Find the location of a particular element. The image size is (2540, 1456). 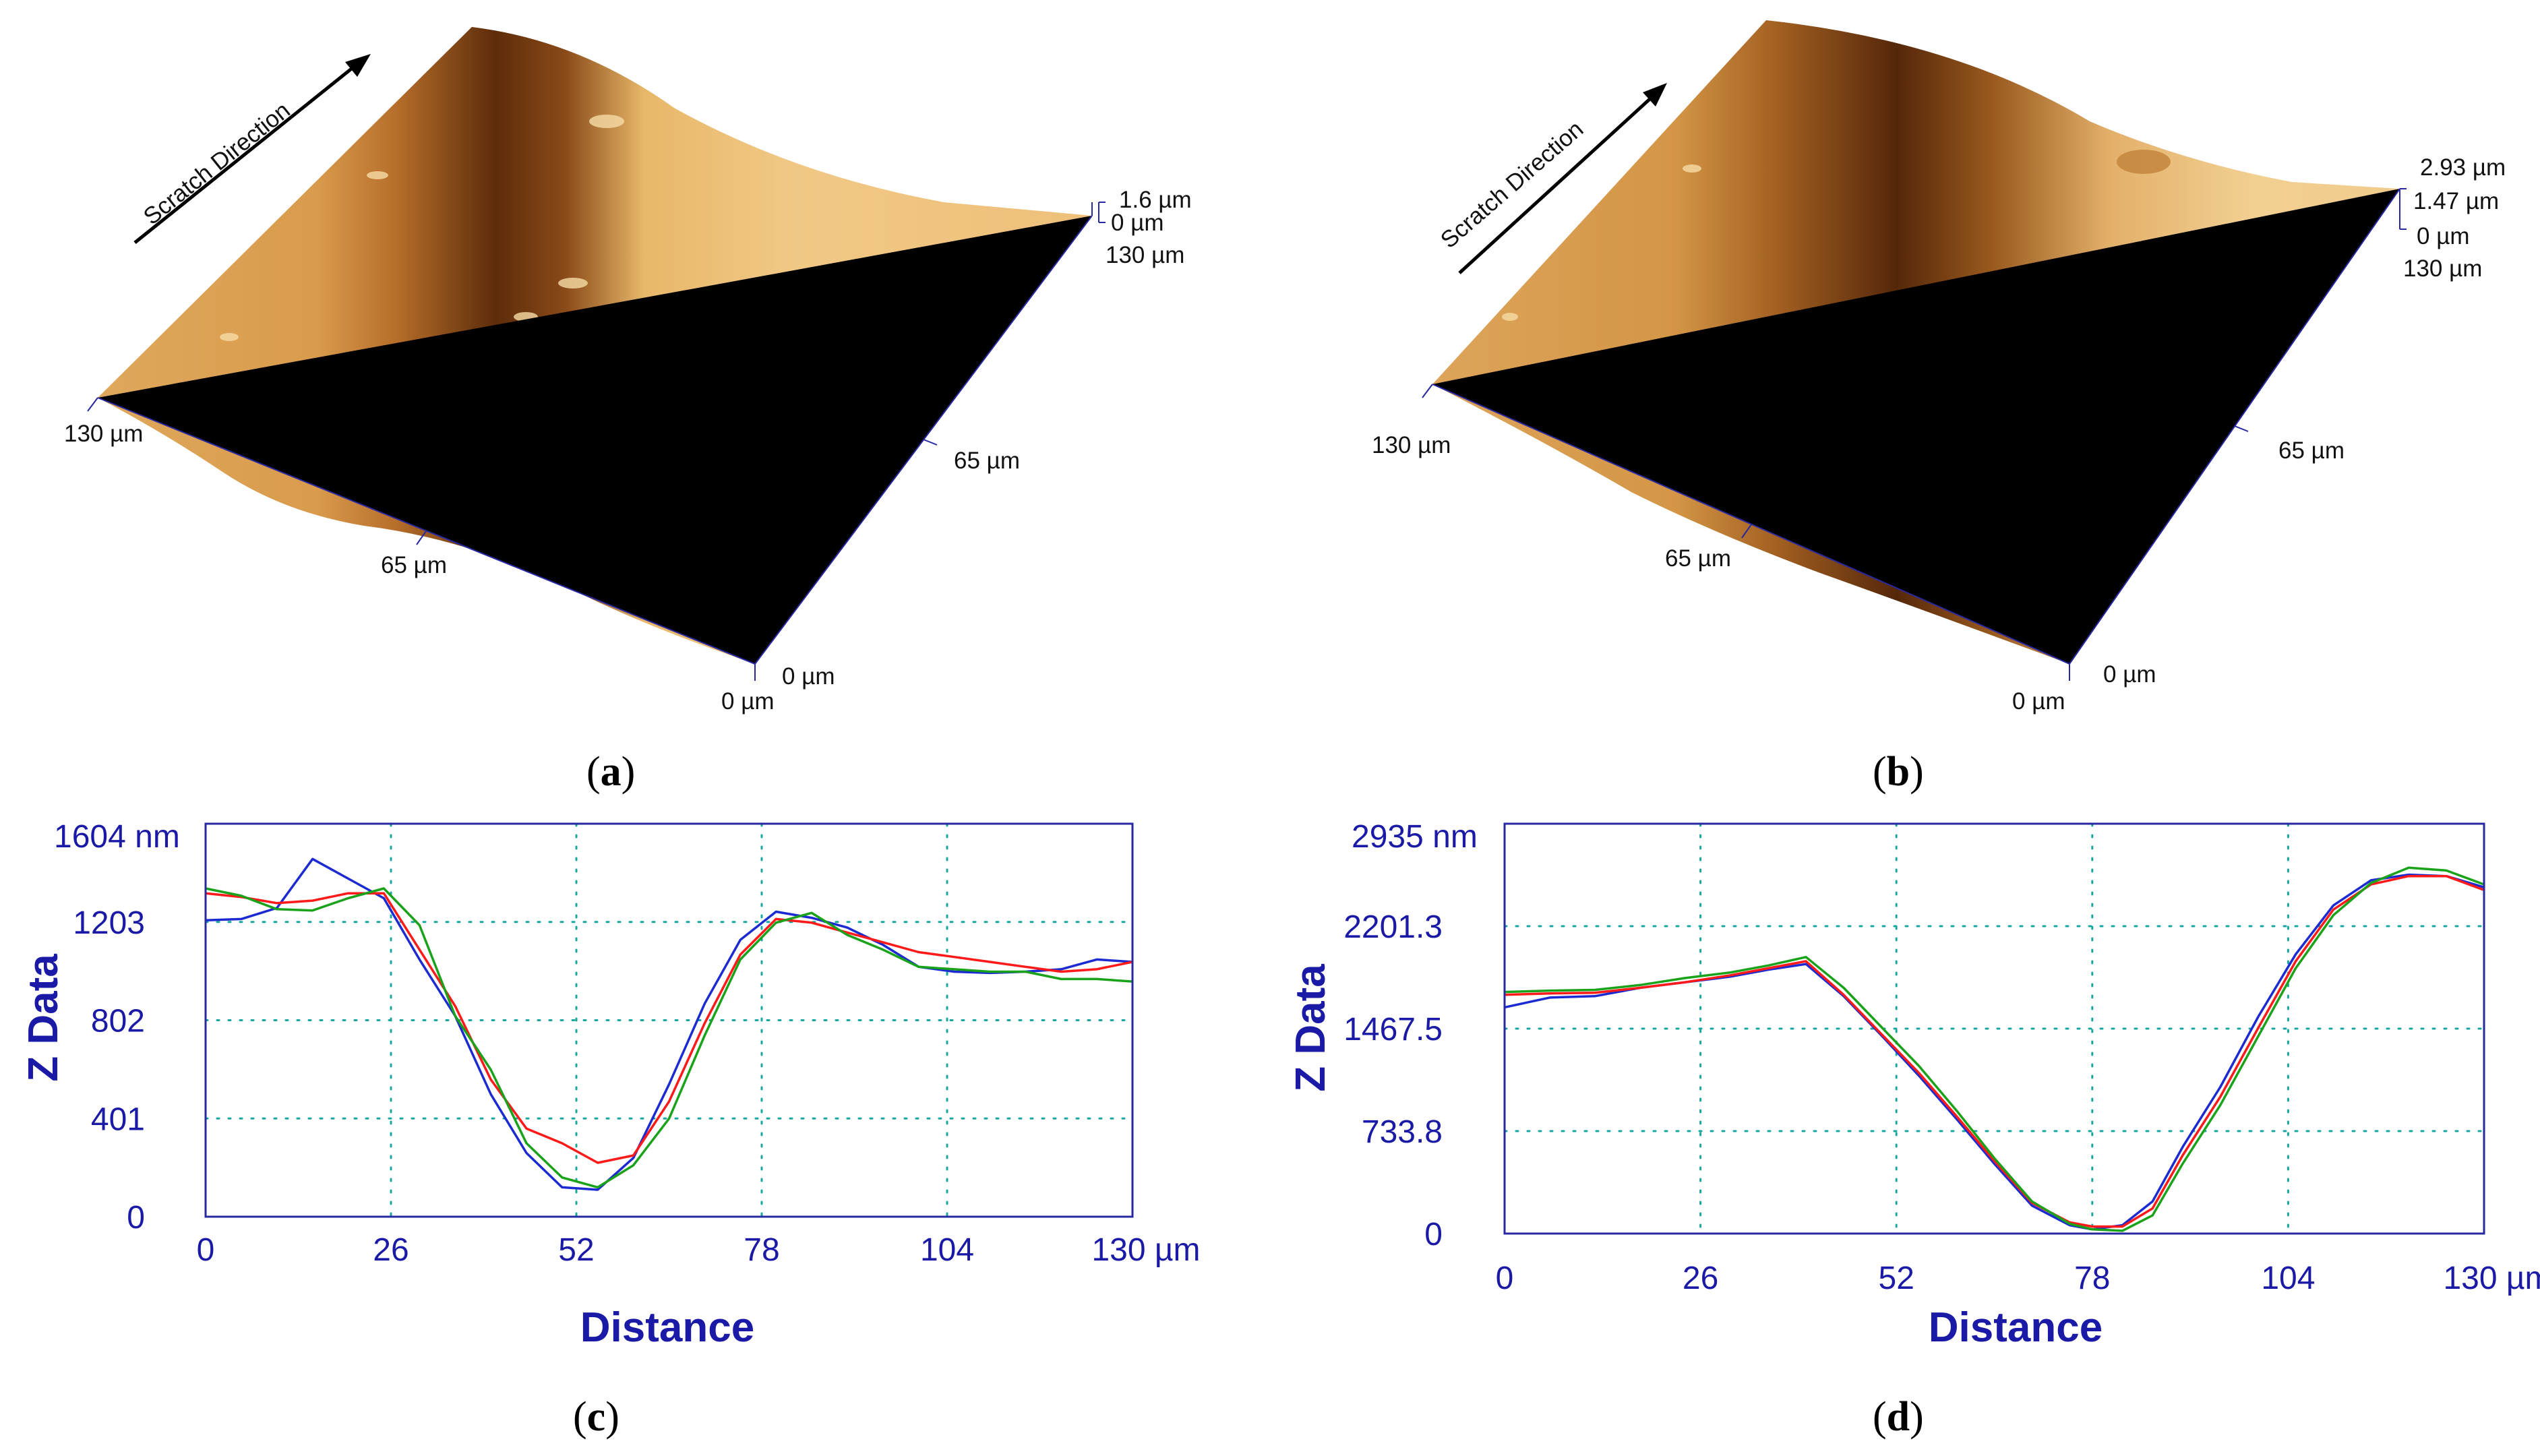

scratch-label-b: Scratch Direction is located at coordinates (1512, 184).